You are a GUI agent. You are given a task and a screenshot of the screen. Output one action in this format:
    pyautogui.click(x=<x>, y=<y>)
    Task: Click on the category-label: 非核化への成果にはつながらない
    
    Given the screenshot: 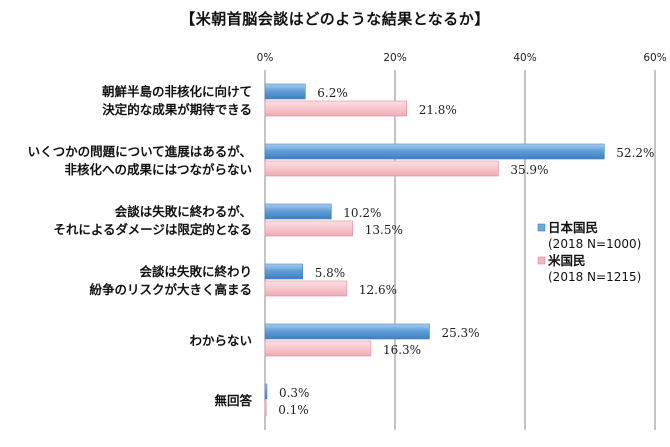 What is the action you would take?
    pyautogui.click(x=158, y=169)
    